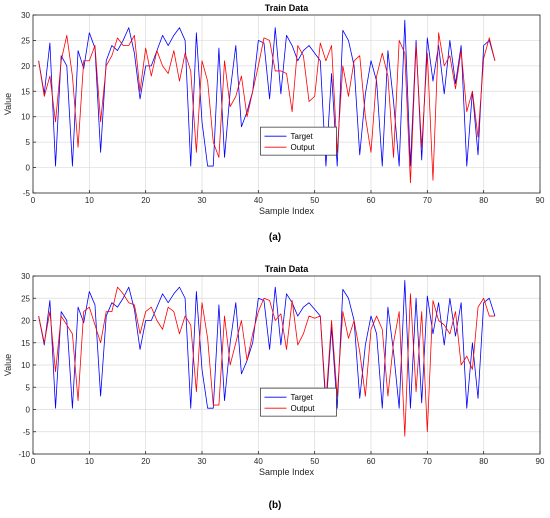 This screenshot has width=550, height=518. What do you see at coordinates (275, 505) in the screenshot?
I see `figure-caption: (b)` at bounding box center [275, 505].